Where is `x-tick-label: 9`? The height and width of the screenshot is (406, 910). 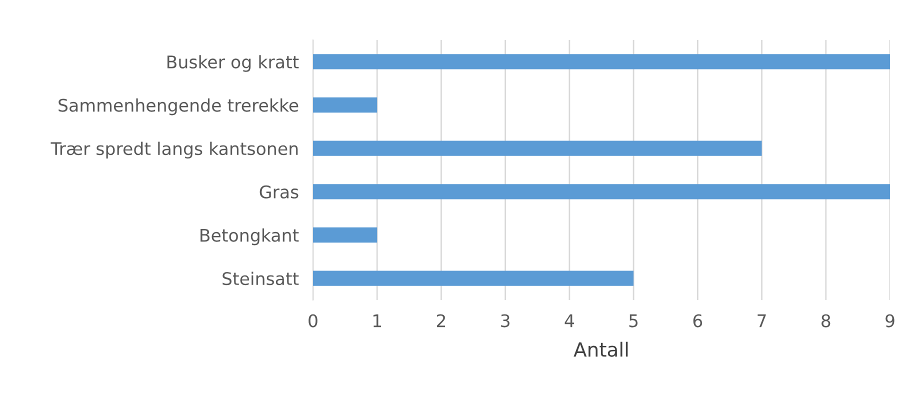 x-tick-label: 9 is located at coordinates (890, 321).